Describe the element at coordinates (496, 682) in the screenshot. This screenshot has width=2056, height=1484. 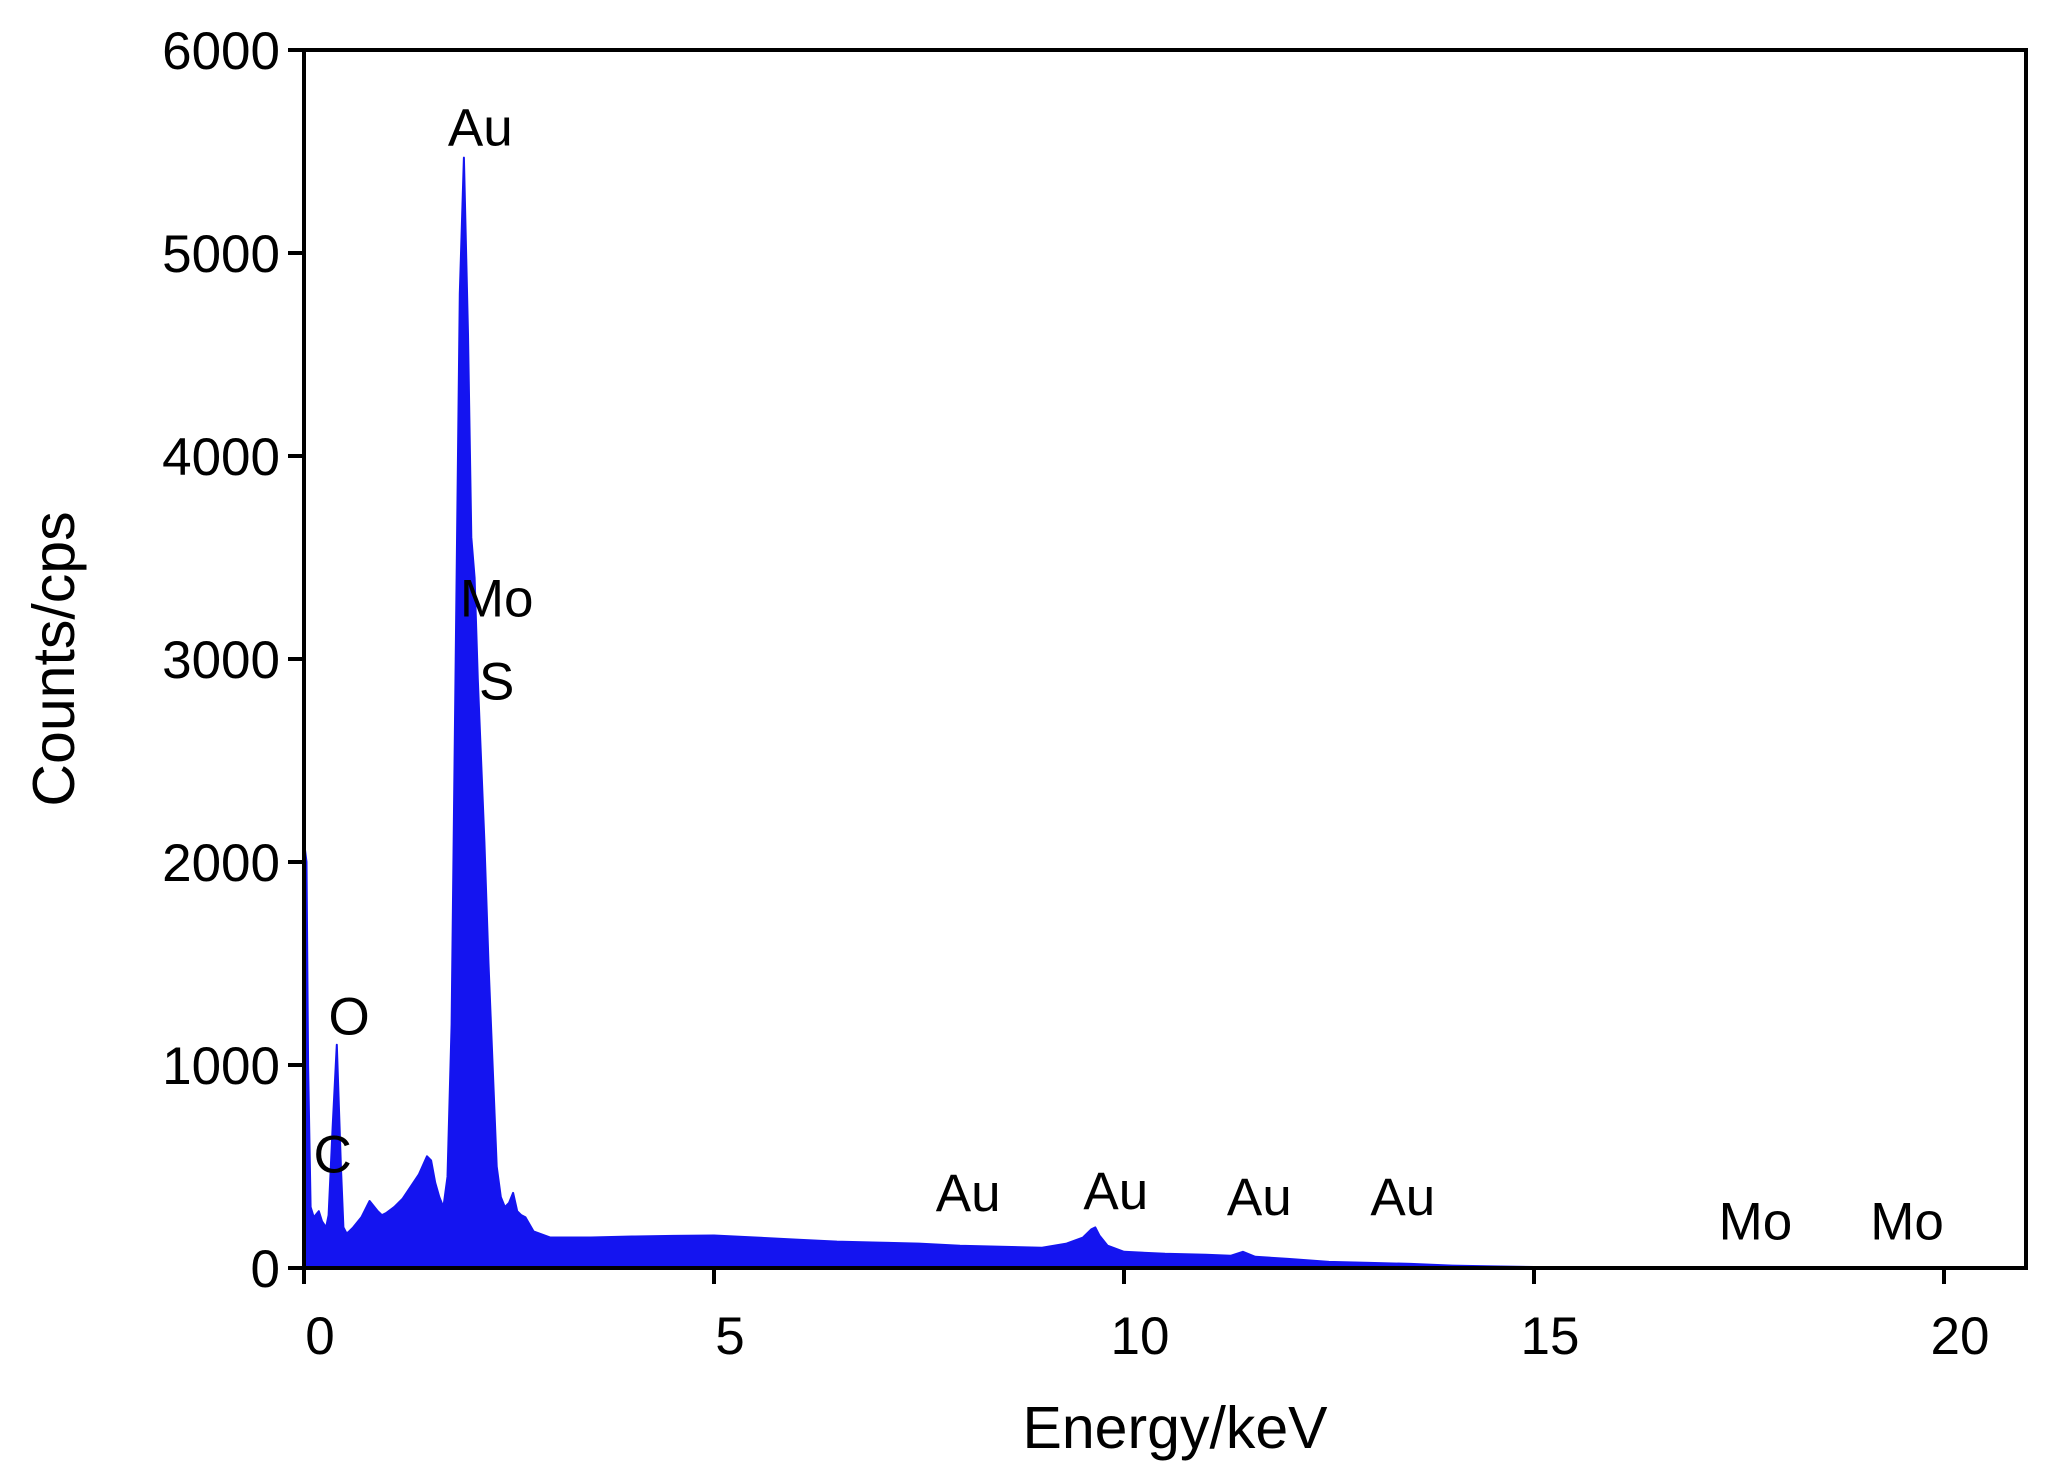
I see `peak-label: S` at that location.